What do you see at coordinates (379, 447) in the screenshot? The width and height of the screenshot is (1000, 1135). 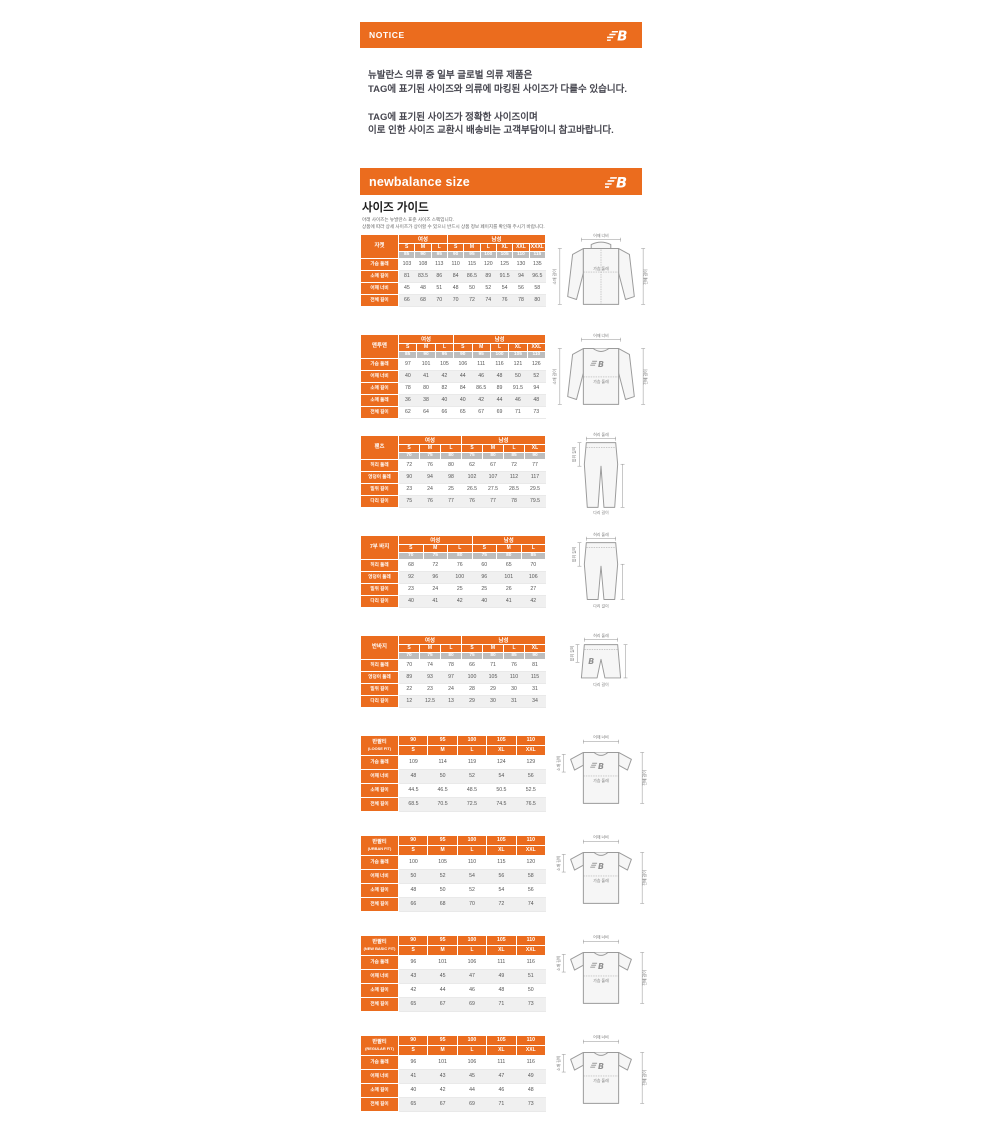 I see `category-cell: 팬츠` at bounding box center [379, 447].